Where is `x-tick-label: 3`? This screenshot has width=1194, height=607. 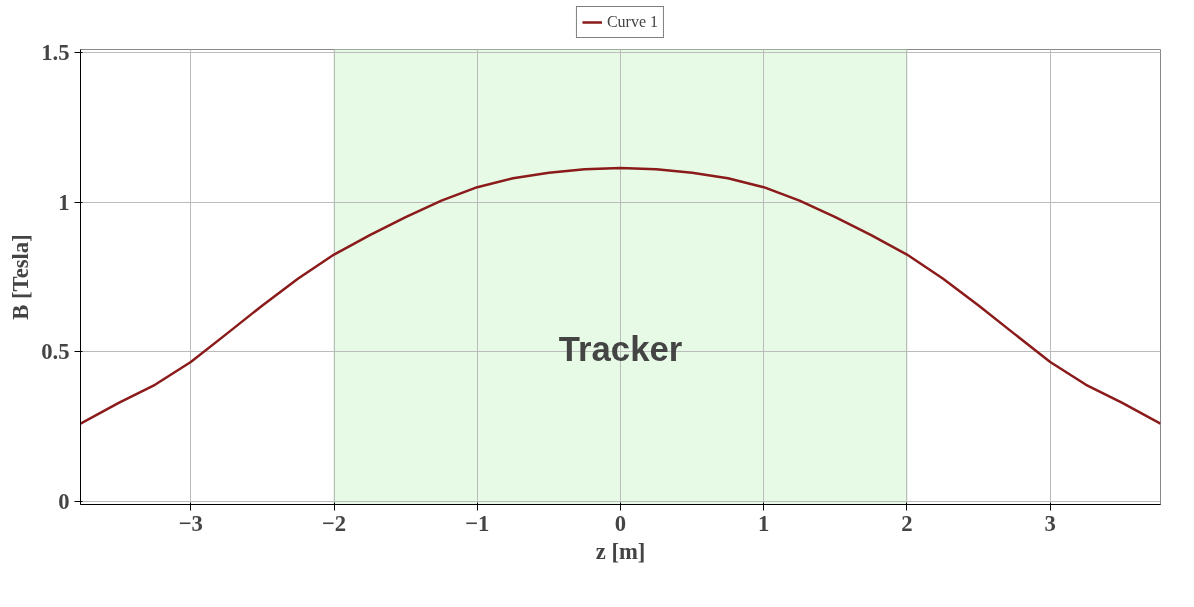 x-tick-label: 3 is located at coordinates (1050, 523).